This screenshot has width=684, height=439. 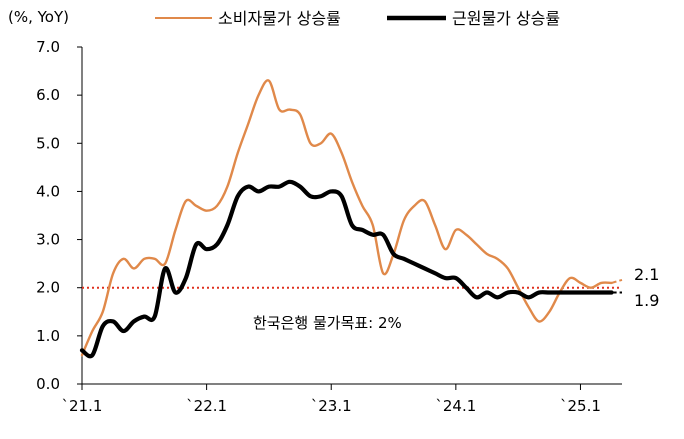 I want to click on end-label-core: 1.9, so click(x=646, y=300).